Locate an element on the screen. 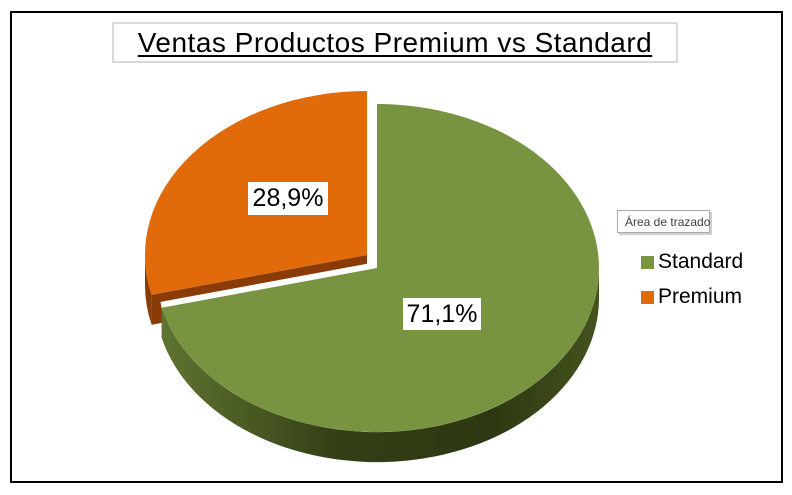 The height and width of the screenshot is (495, 792). plot-area-tooltip-text: Área de trazado is located at coordinates (668, 221).